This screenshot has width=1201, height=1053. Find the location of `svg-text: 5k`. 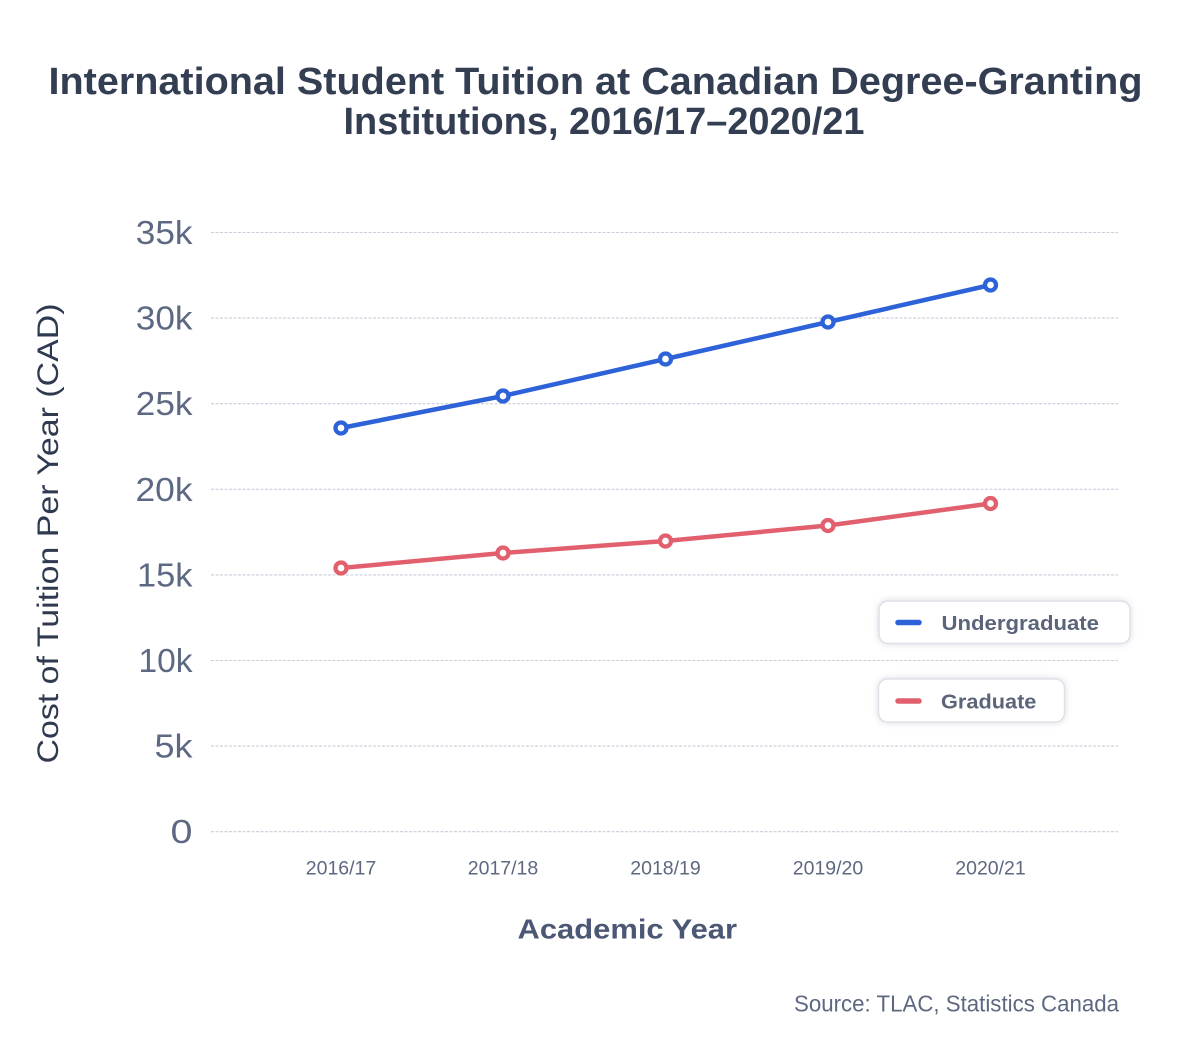

svg-text: 5k is located at coordinates (174, 746).